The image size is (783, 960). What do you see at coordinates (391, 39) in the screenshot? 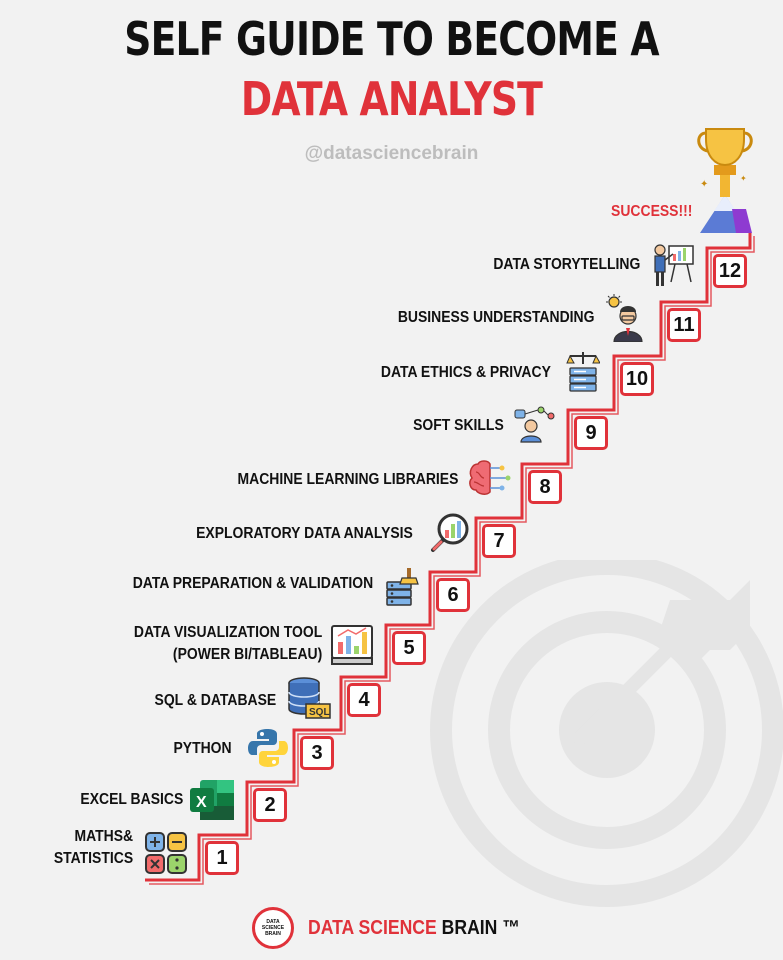
I see `title-line-1: SELF GUIDE TO BECOME A` at bounding box center [391, 39].